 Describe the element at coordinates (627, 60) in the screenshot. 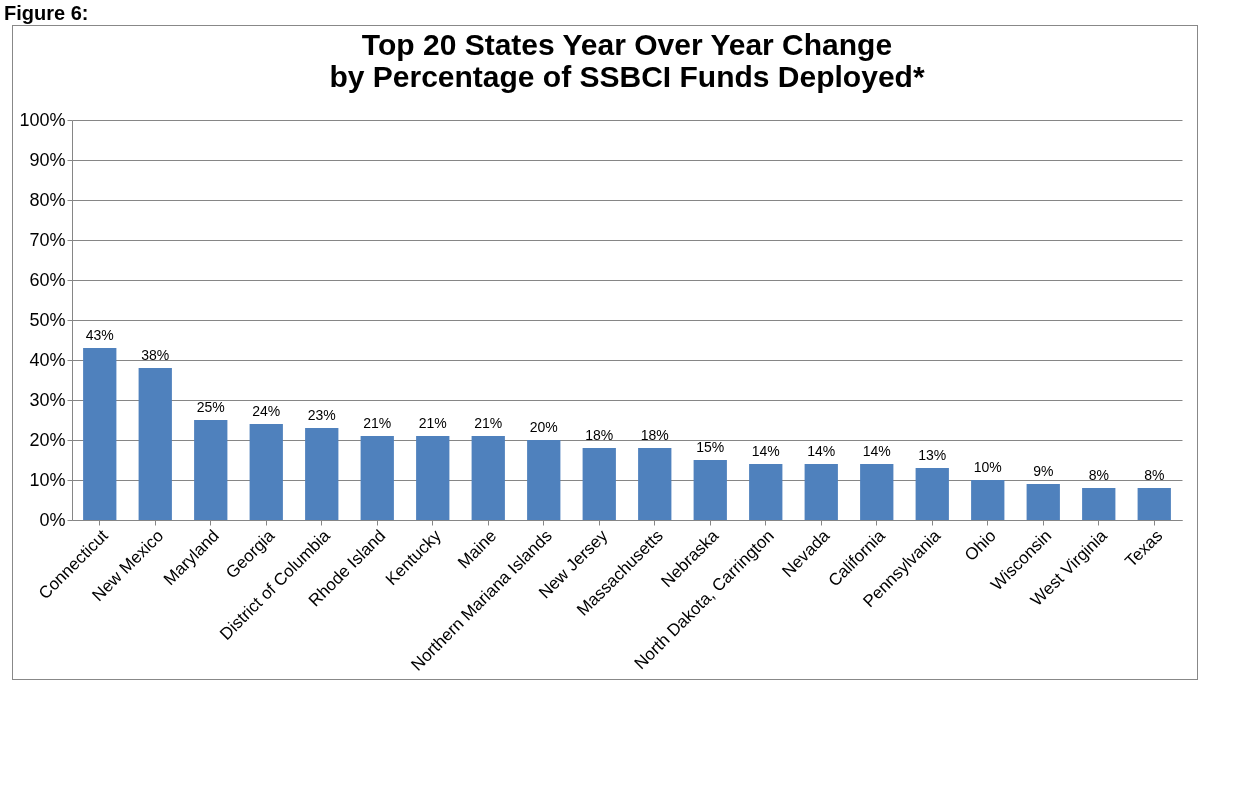

I see `chart-title: Top 20 States Year Over Year Change by Percentage of SSBCI Funds Deployed*` at that location.